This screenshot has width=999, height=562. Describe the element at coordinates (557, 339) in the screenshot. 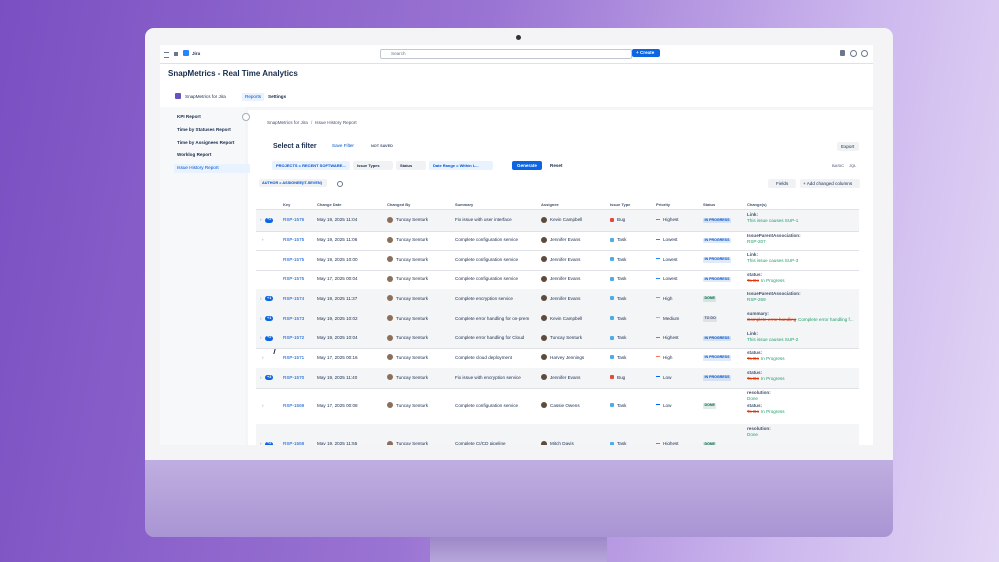

I see `table-row` at that location.